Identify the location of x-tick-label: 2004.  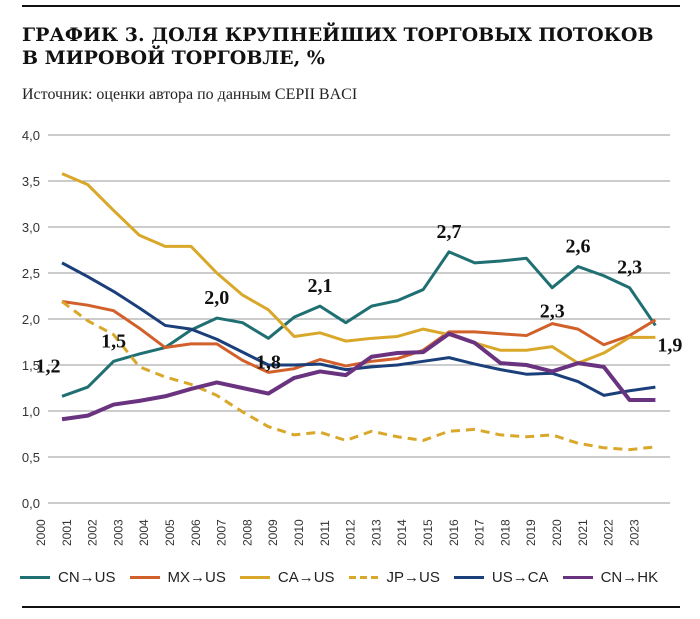
(144, 532).